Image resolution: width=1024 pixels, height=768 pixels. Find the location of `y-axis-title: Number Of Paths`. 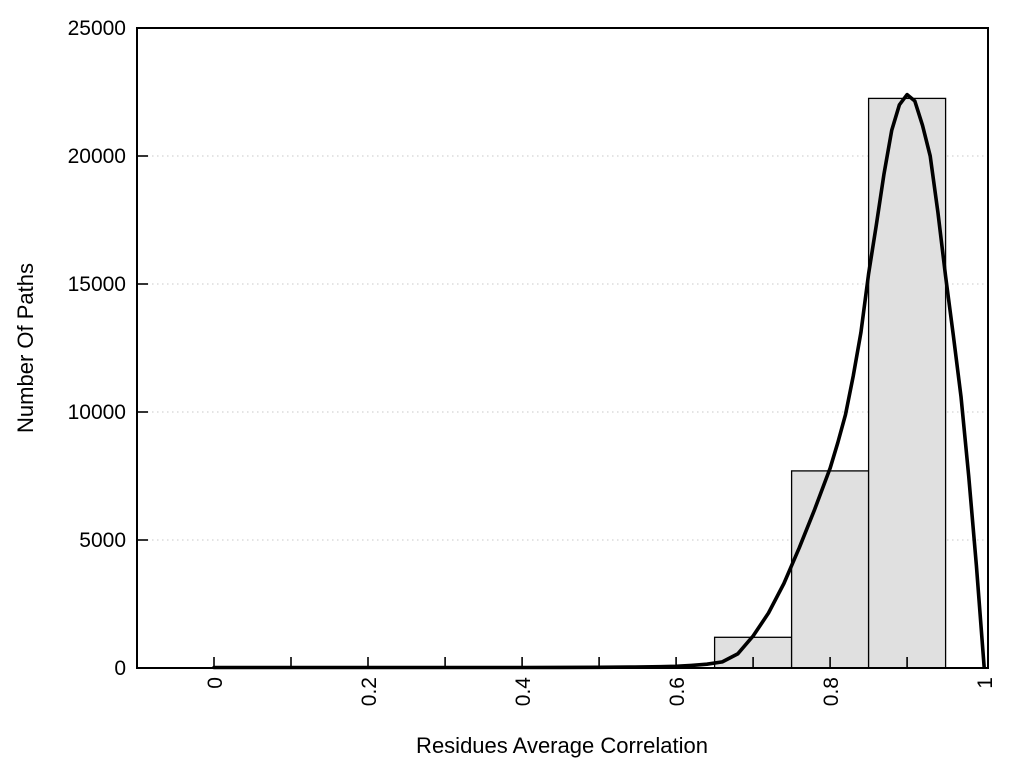

y-axis-title: Number Of Paths is located at coordinates (25, 348).